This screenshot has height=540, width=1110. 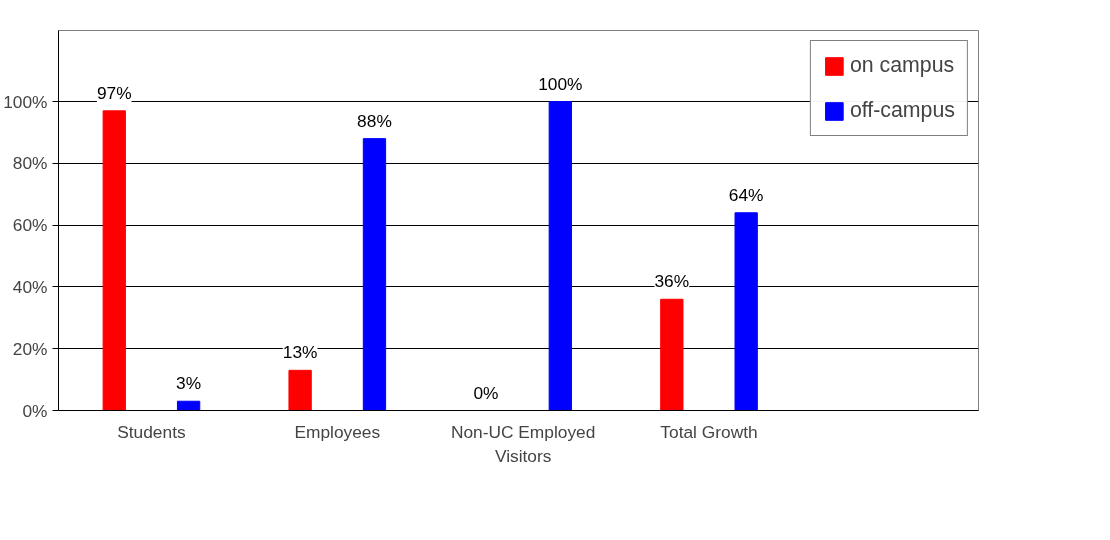 What do you see at coordinates (189, 383) in the screenshot?
I see `text: 3%` at bounding box center [189, 383].